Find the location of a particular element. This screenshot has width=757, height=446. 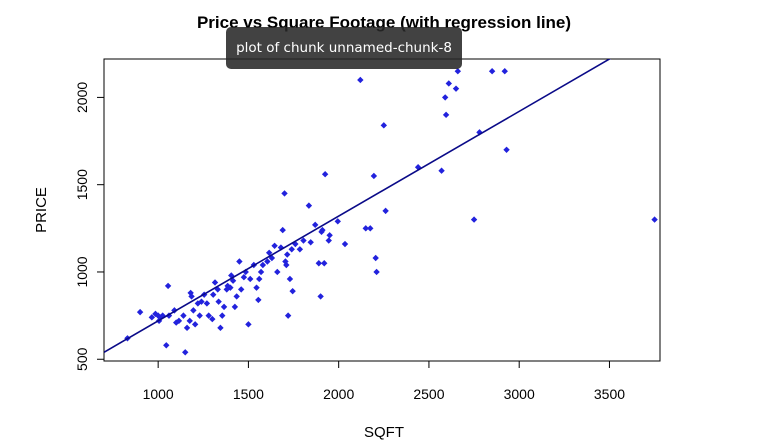

y-tick-label: 1500 is located at coordinates (82, 184).